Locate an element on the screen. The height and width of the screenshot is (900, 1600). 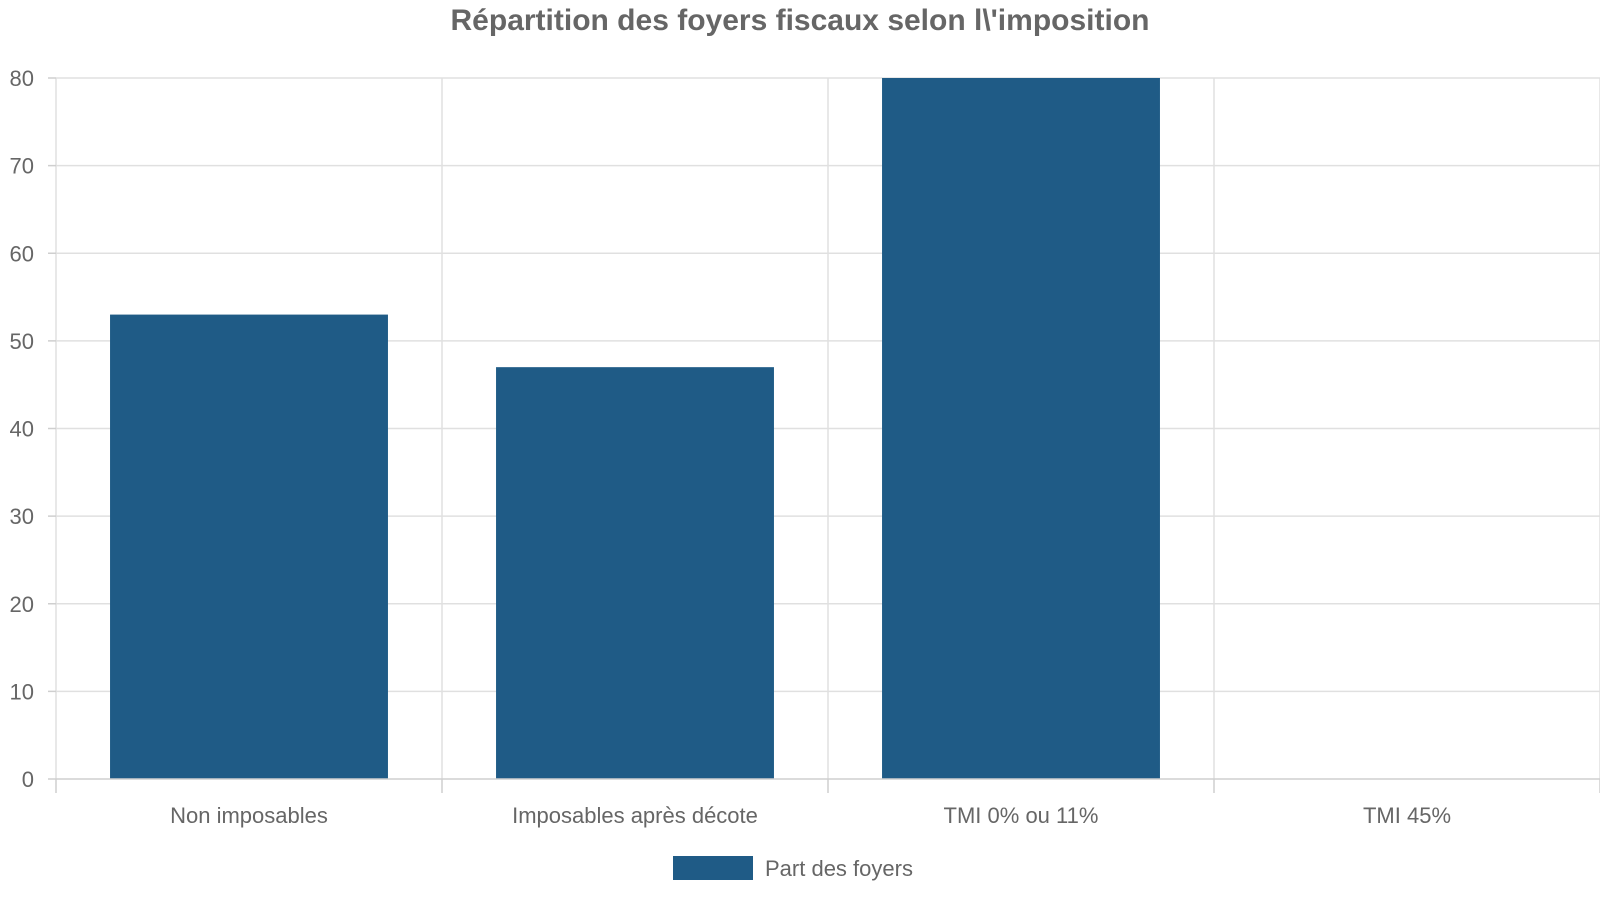
legend: Part des foyers is located at coordinates (793, 868).